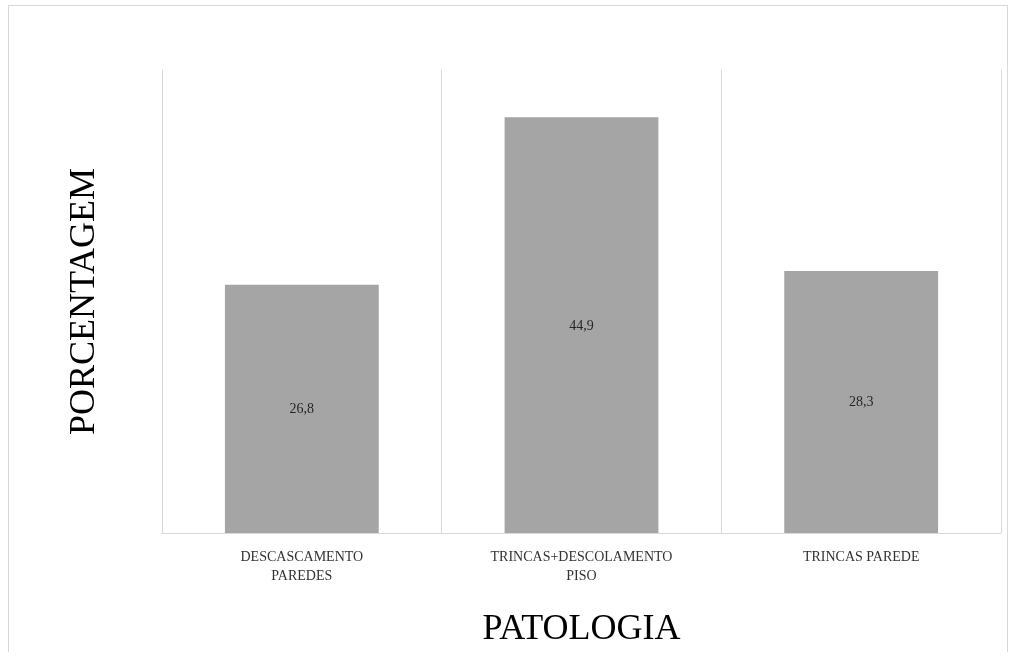 This screenshot has width=1009, height=652. What do you see at coordinates (861, 556) in the screenshot?
I see `x-tick-label: TRINCAS PAREDE` at bounding box center [861, 556].